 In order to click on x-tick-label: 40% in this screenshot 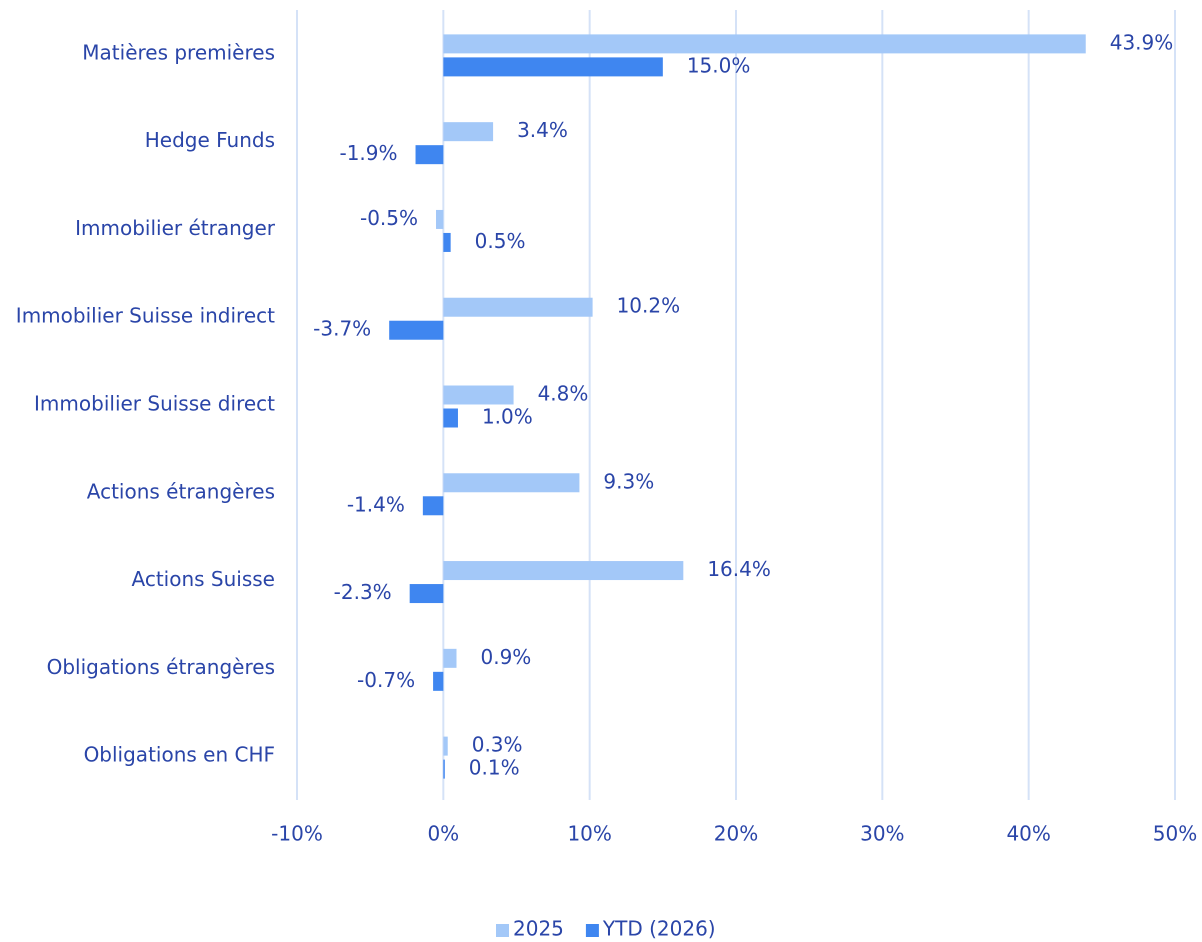, I will do `click(1028, 834)`.